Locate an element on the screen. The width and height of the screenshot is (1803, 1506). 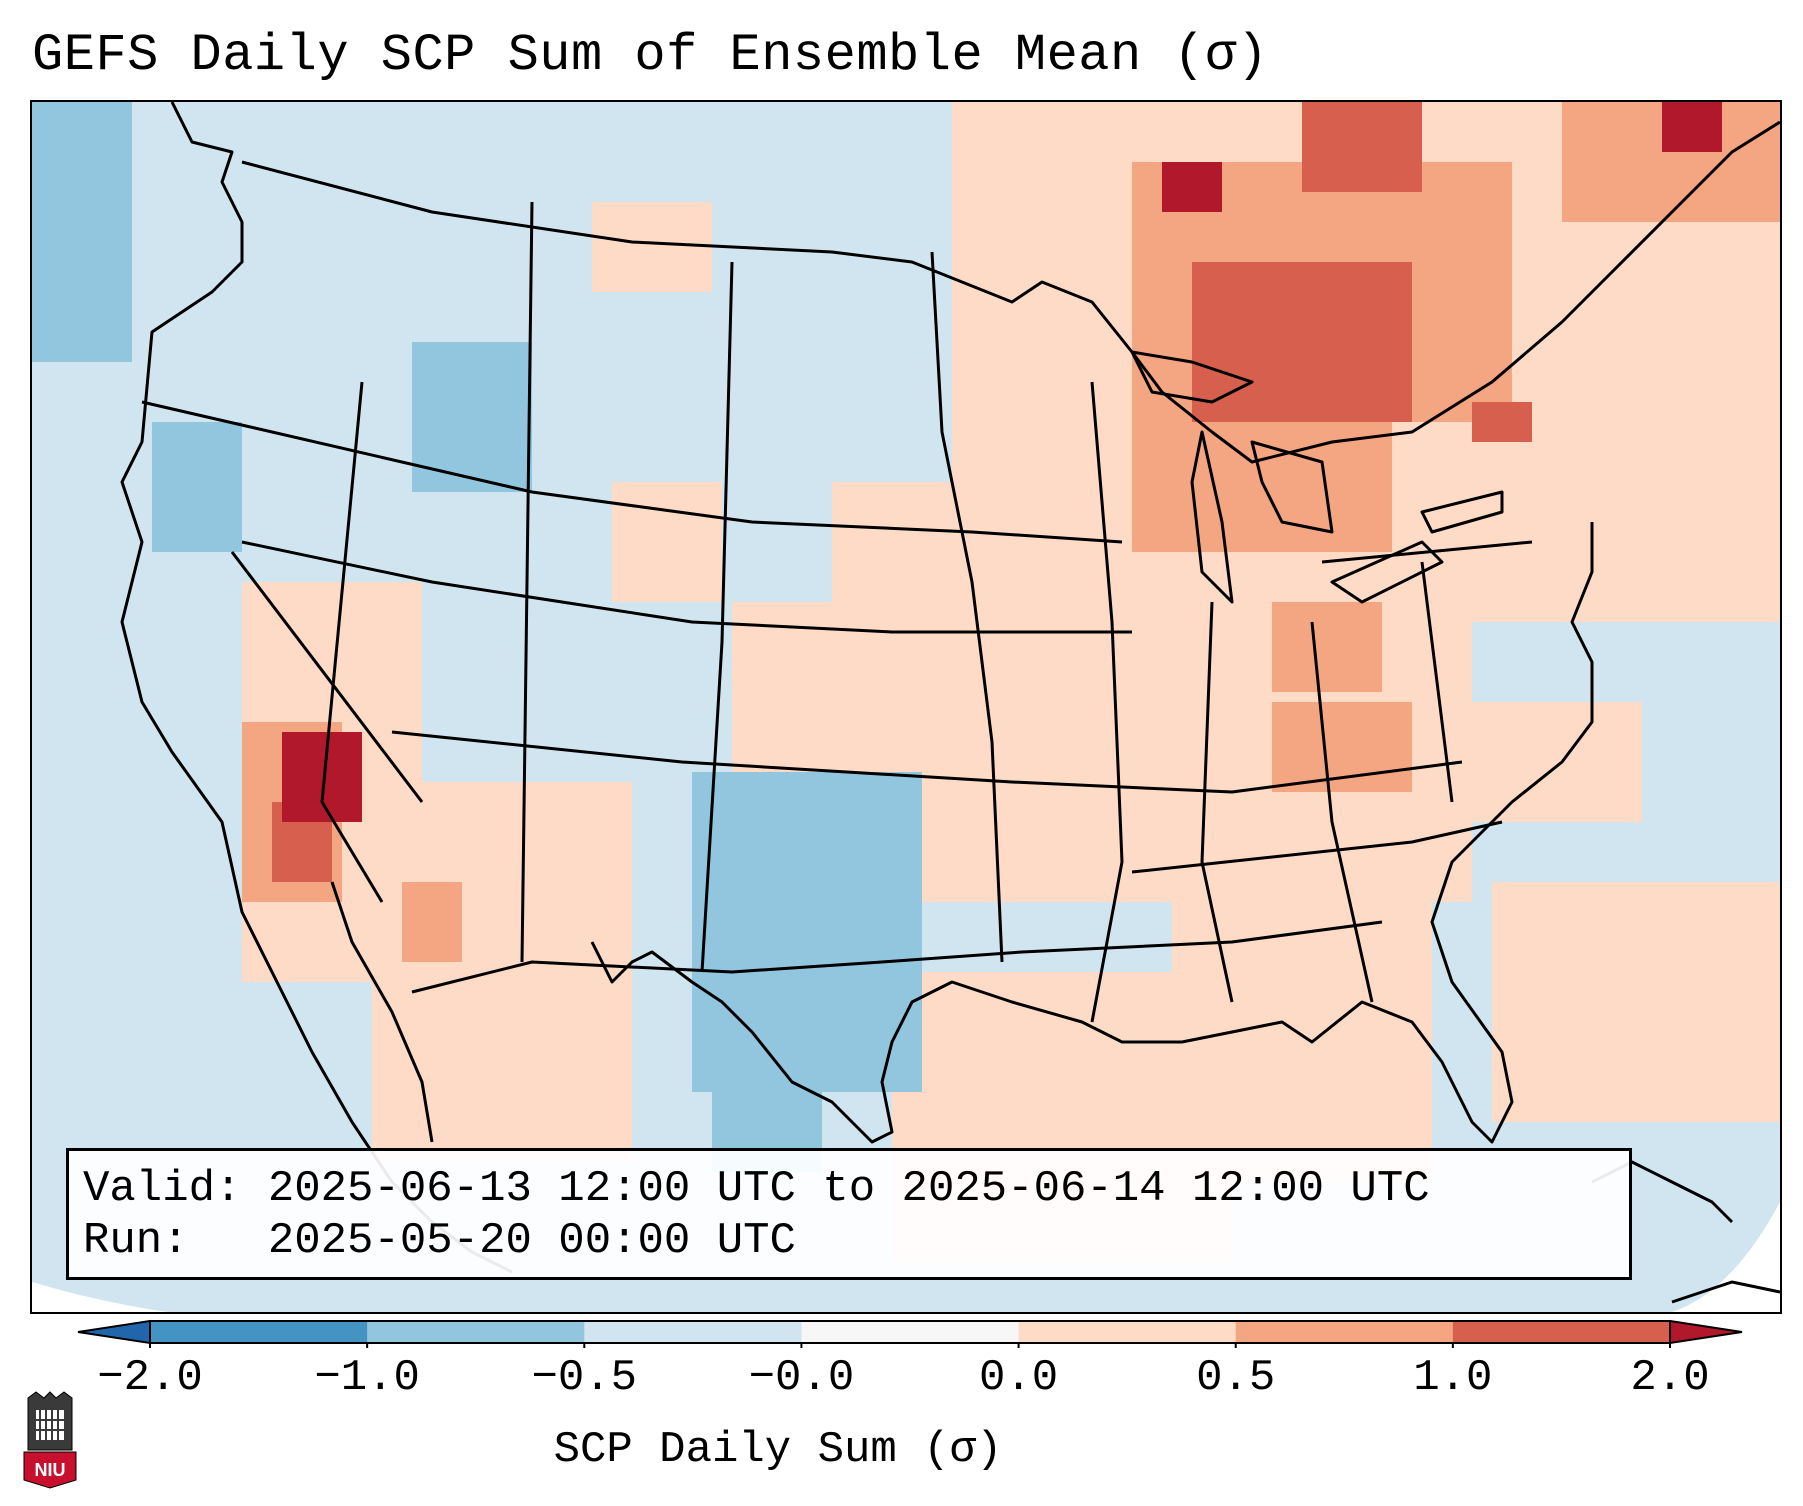
lake-superior is located at coordinates (1192, 377).